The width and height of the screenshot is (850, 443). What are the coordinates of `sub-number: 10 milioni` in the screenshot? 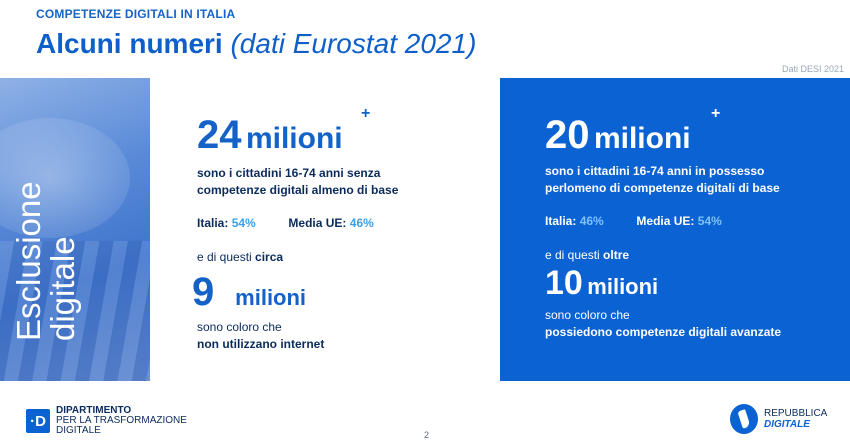 It's located at (690, 283).